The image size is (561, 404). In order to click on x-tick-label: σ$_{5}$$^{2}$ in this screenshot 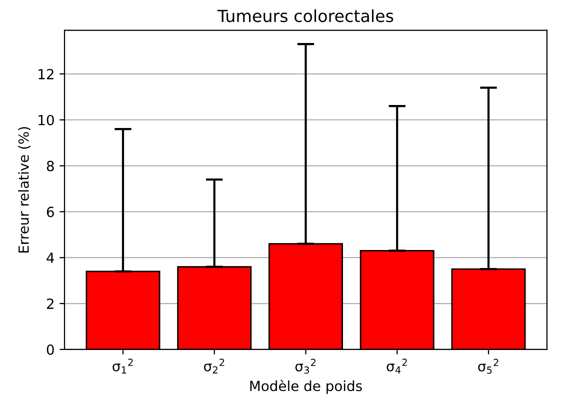, I will do `click(488, 366)`.